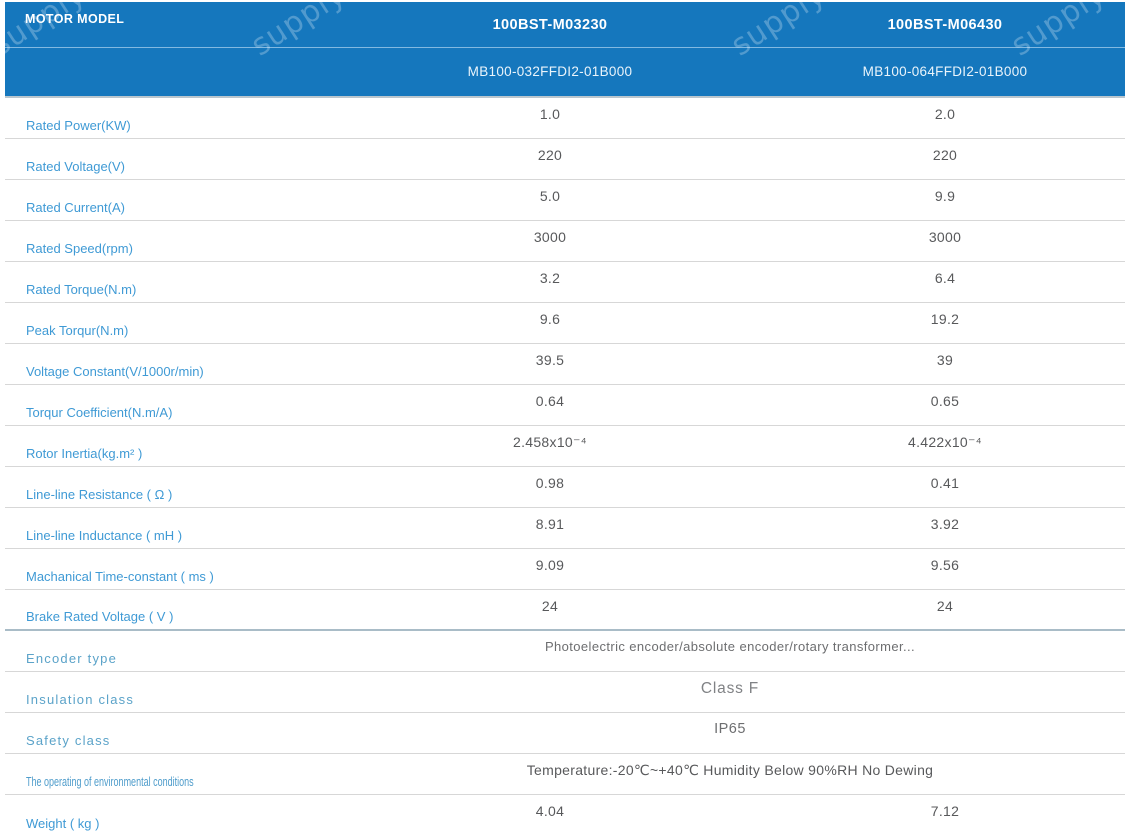  Describe the element at coordinates (945, 71) in the screenshot. I see `part-number-col2: MB100-064FFDI2-01B000` at that location.